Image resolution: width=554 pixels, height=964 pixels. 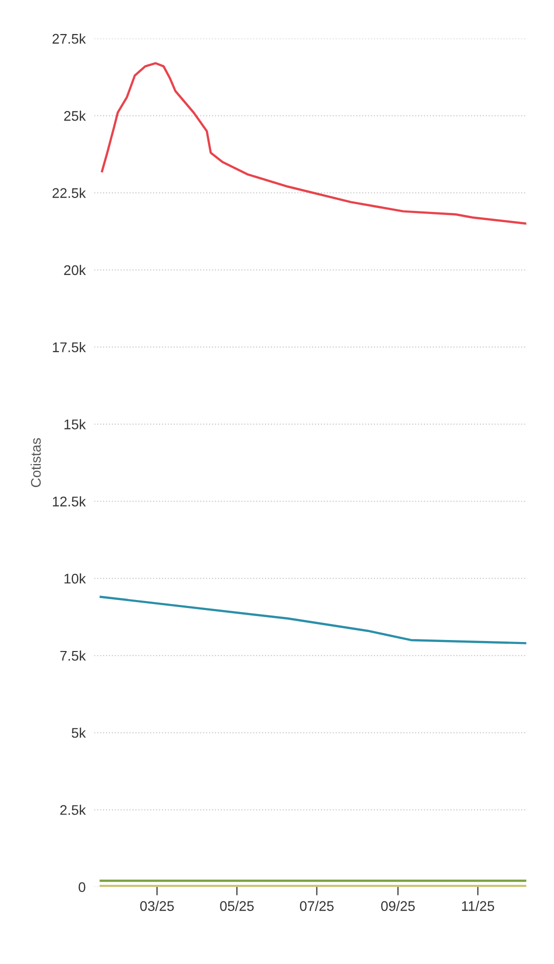 I want to click on y-tick-label: 7.5k, so click(x=73, y=655).